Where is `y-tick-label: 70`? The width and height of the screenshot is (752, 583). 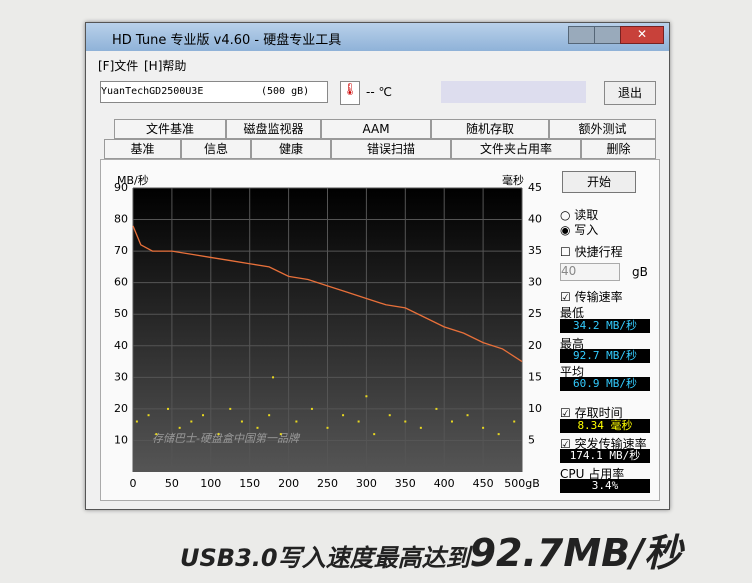 y-tick-label: 70 is located at coordinates (121, 250).